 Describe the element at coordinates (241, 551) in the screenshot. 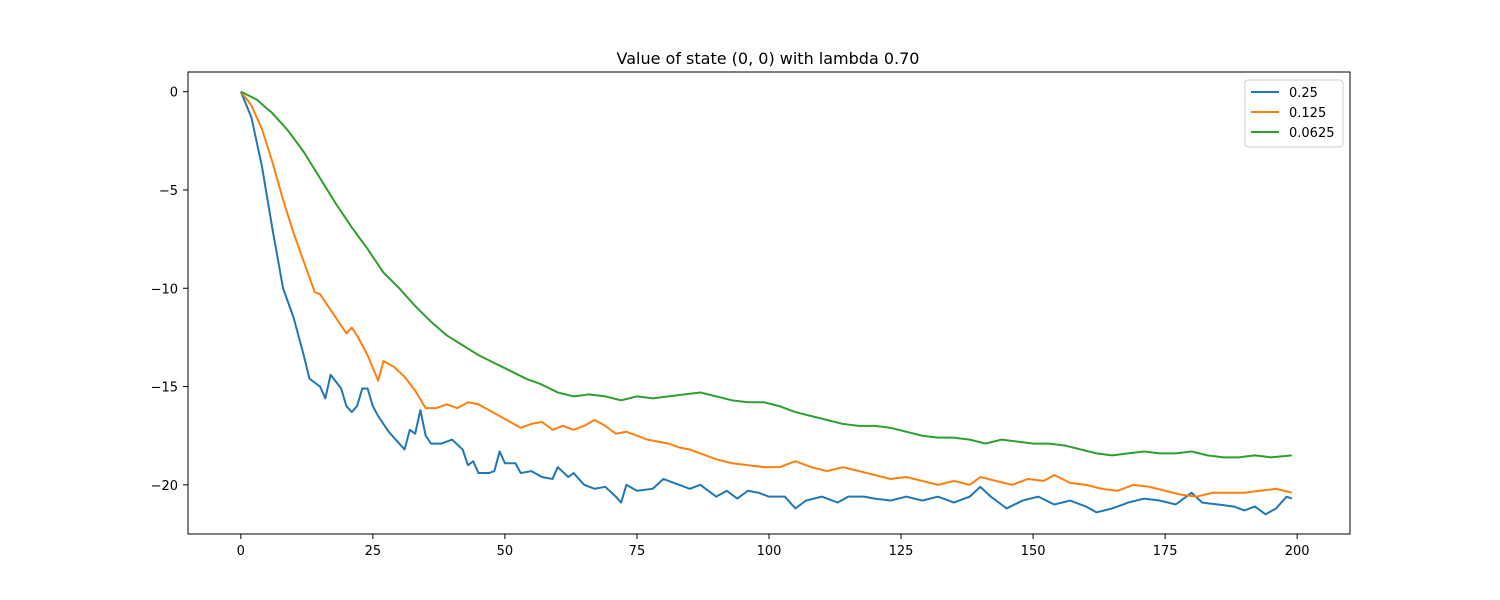

I see `x-tick-label: 0` at that location.